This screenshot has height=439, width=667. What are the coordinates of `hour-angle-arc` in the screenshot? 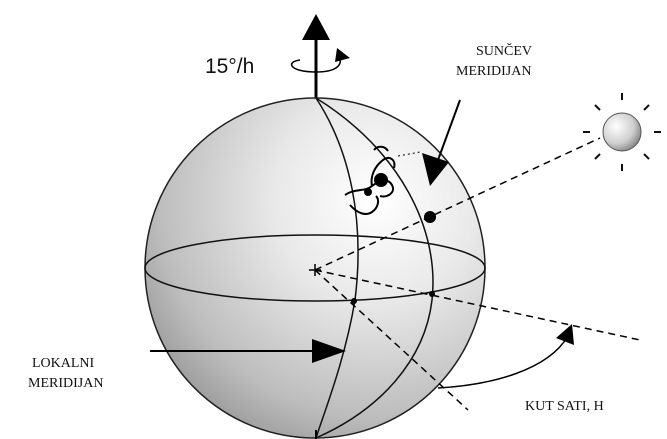 It's located at (503, 362).